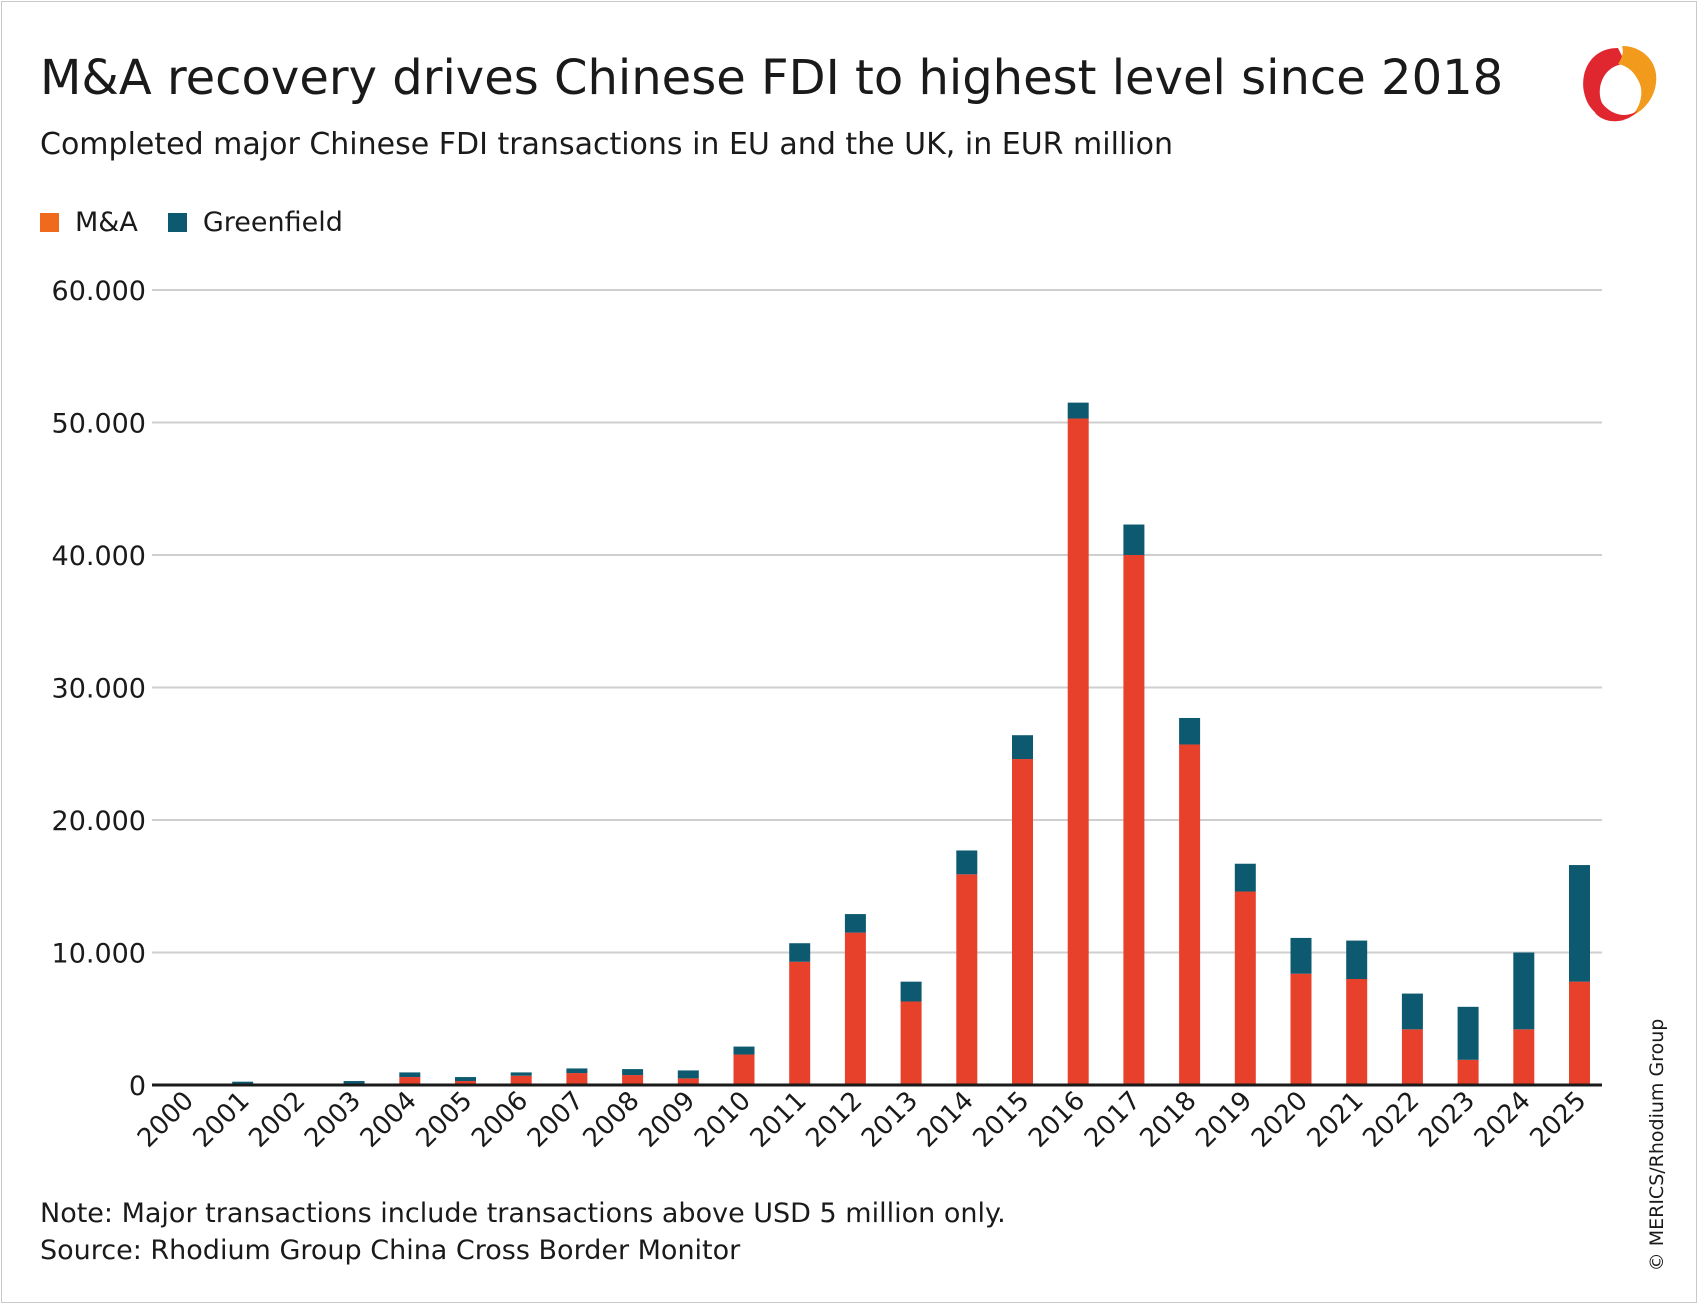 The height and width of the screenshot is (1305, 1700). What do you see at coordinates (723, 1120) in the screenshot?
I see `x-tick-label: 2010` at bounding box center [723, 1120].